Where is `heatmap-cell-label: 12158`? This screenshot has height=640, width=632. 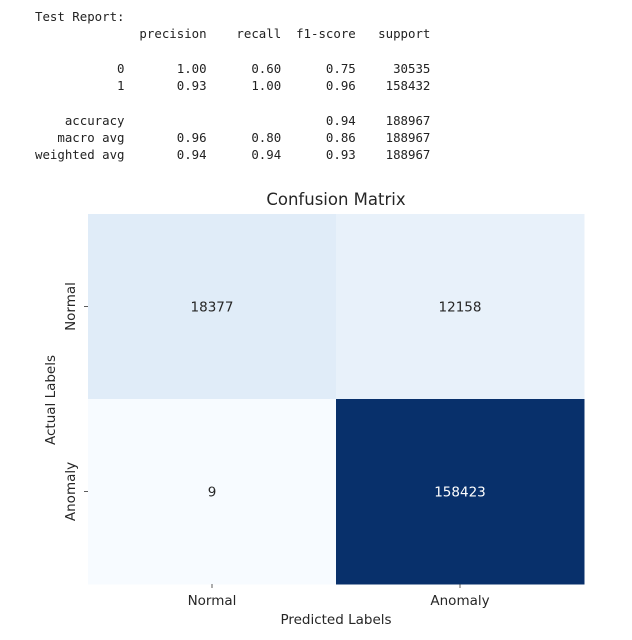
heatmap-cell-label: 12158 is located at coordinates (460, 308).